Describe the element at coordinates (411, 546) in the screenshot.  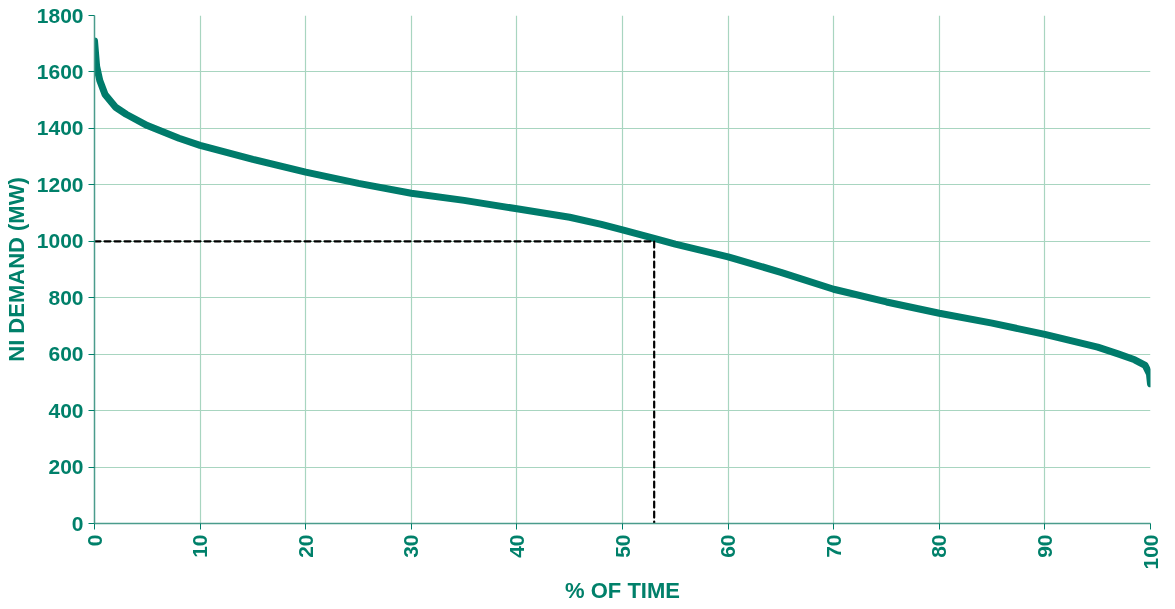
I see `x-tick-label: 30` at that location.